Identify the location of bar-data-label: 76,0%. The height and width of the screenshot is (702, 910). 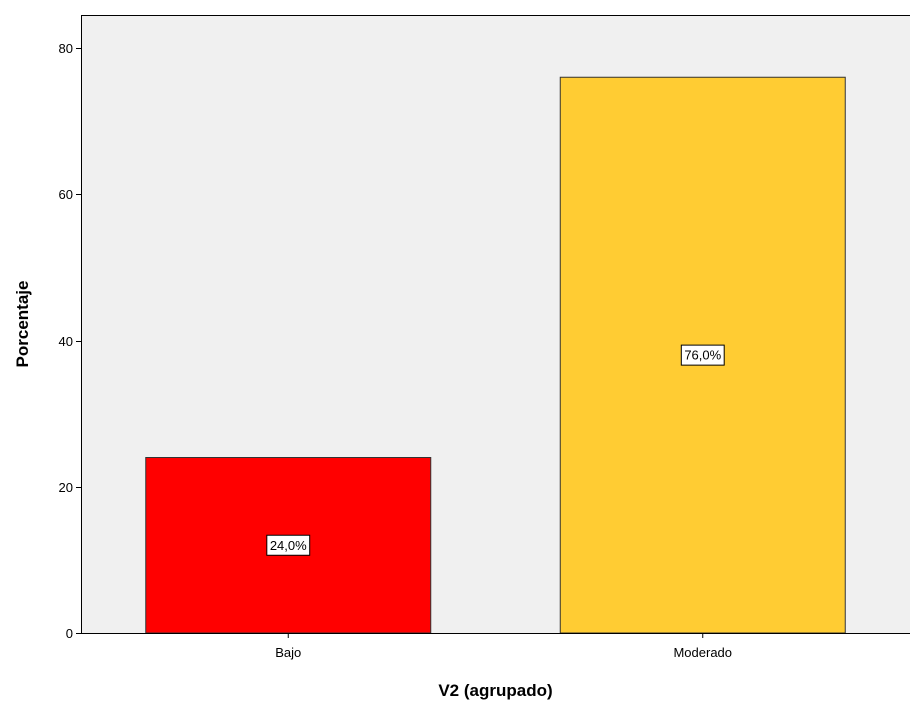
(702, 355).